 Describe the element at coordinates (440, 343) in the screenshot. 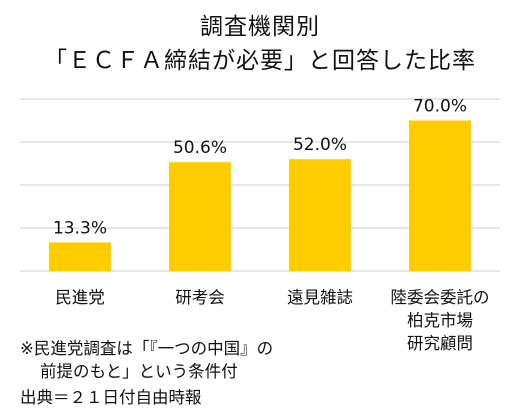

I see `category-label: 研究顧問` at that location.